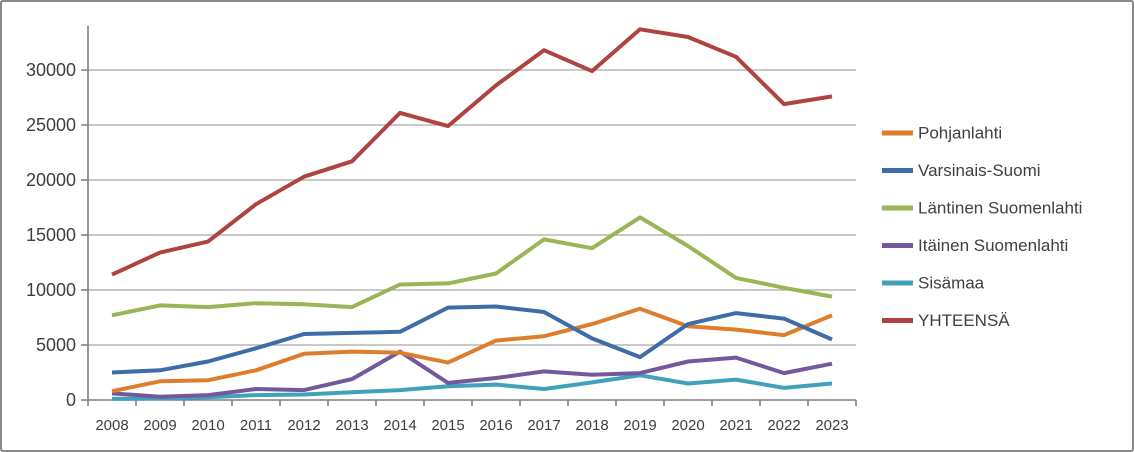 This screenshot has width=1134, height=452. I want to click on x-tick-label: 2017, so click(543, 425).